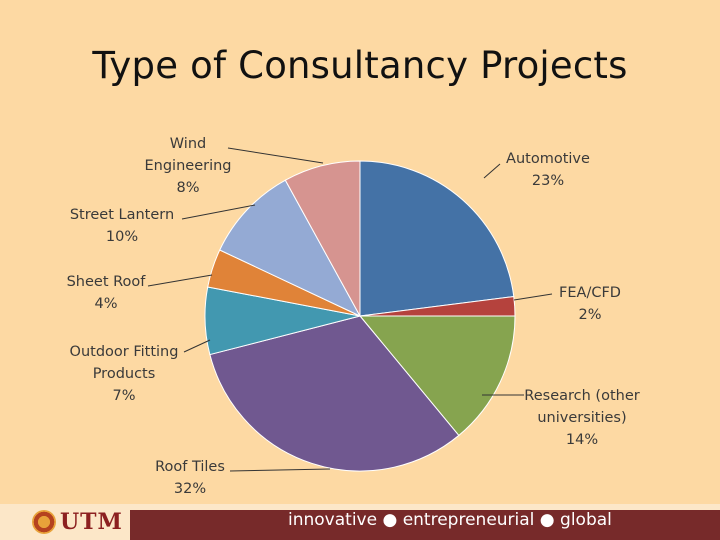 The image size is (720, 540). What do you see at coordinates (91, 522) in the screenshot?
I see `logo-text: UTM` at bounding box center [91, 522].